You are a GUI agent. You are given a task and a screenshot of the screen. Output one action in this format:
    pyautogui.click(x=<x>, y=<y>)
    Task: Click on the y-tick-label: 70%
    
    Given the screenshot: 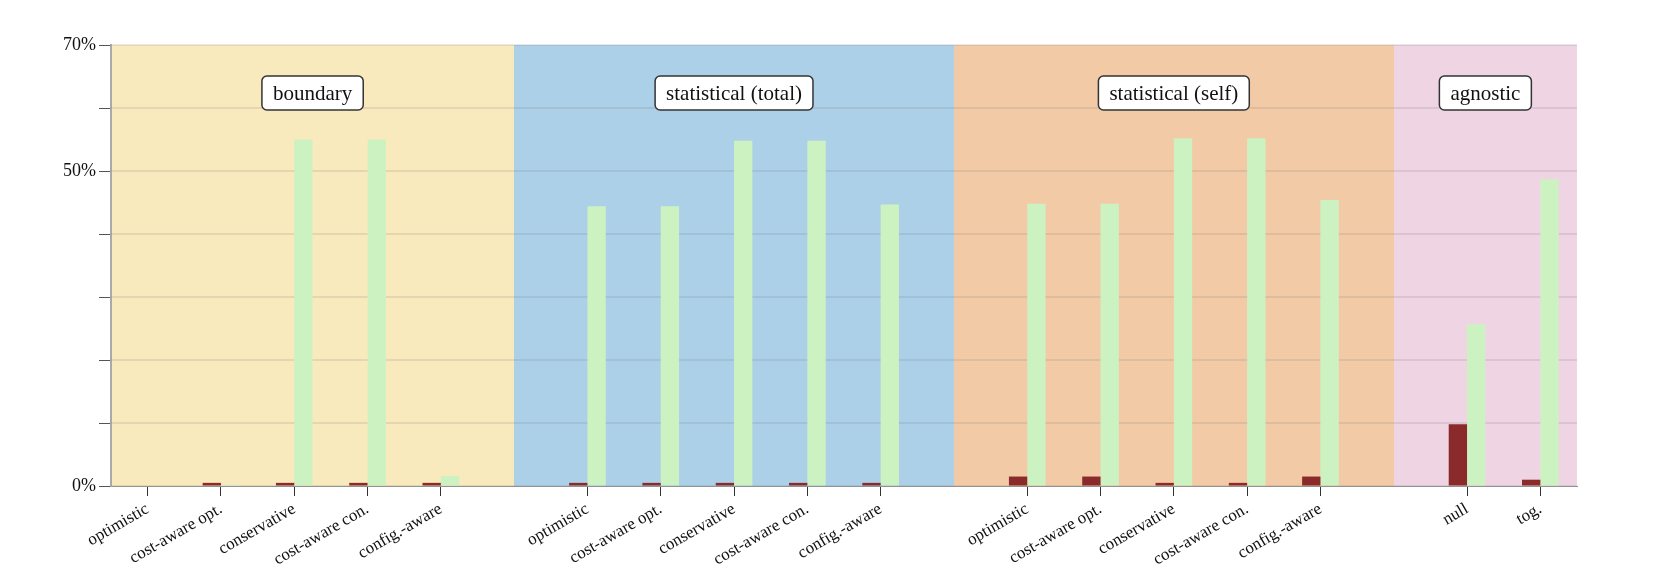 What is the action you would take?
    pyautogui.click(x=79, y=43)
    